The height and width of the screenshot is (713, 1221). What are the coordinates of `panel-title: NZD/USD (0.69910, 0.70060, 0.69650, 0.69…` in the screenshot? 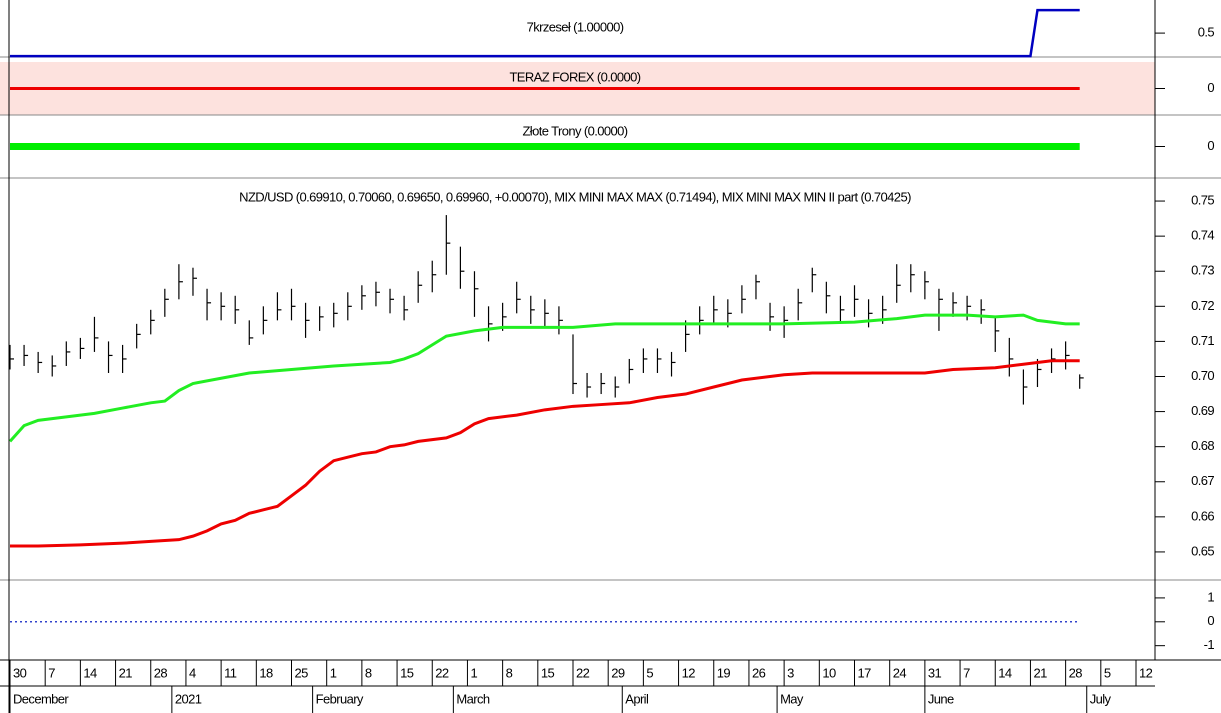 It's located at (575, 196).